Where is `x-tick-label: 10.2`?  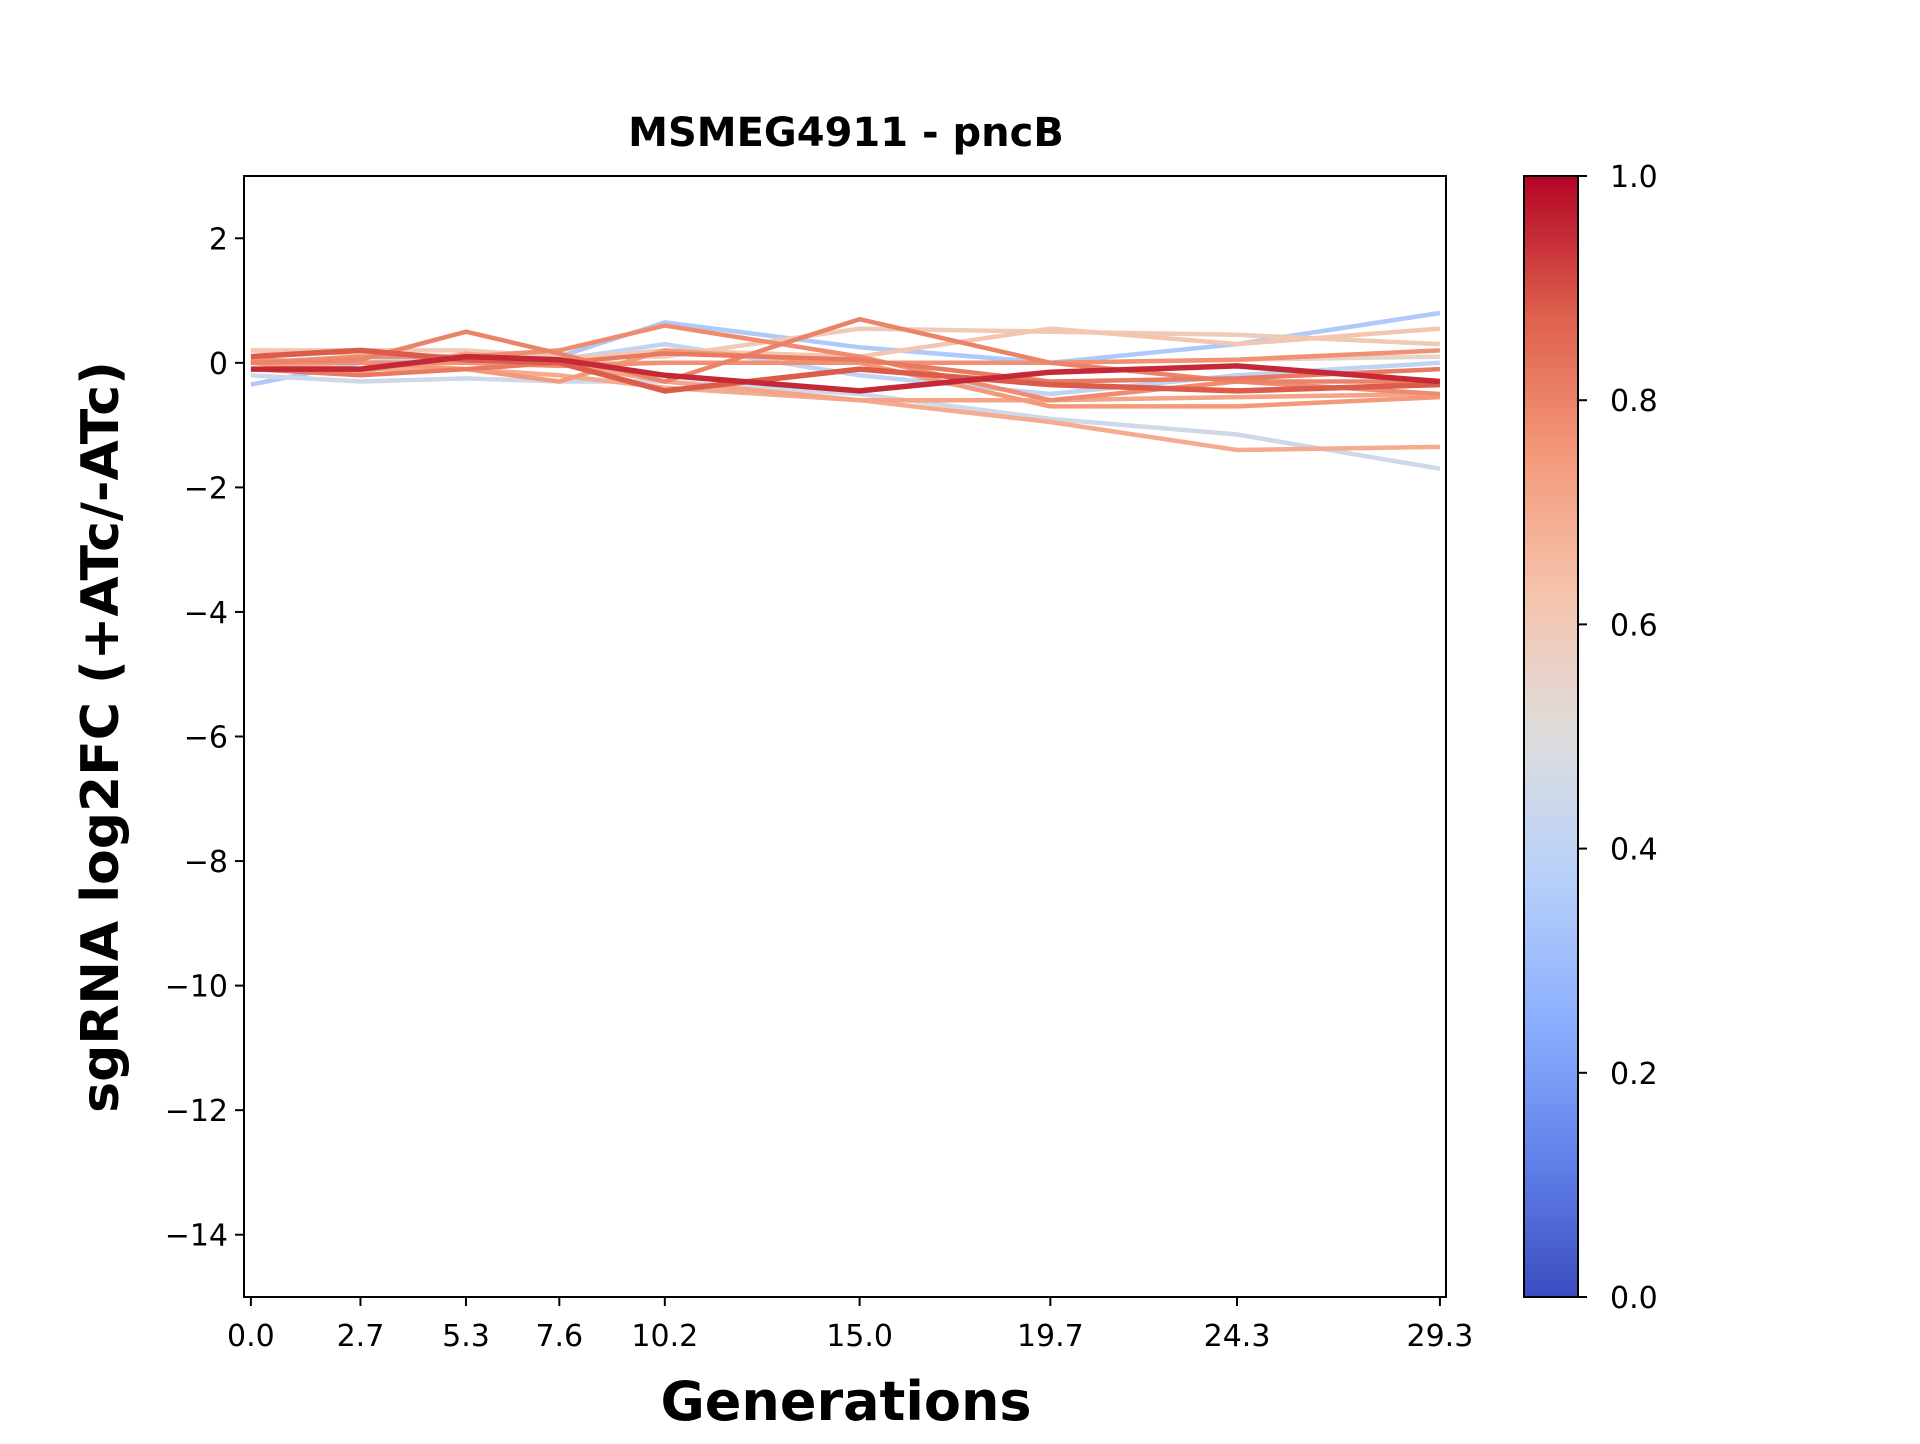
x-tick-label: 10.2 is located at coordinates (664, 1336).